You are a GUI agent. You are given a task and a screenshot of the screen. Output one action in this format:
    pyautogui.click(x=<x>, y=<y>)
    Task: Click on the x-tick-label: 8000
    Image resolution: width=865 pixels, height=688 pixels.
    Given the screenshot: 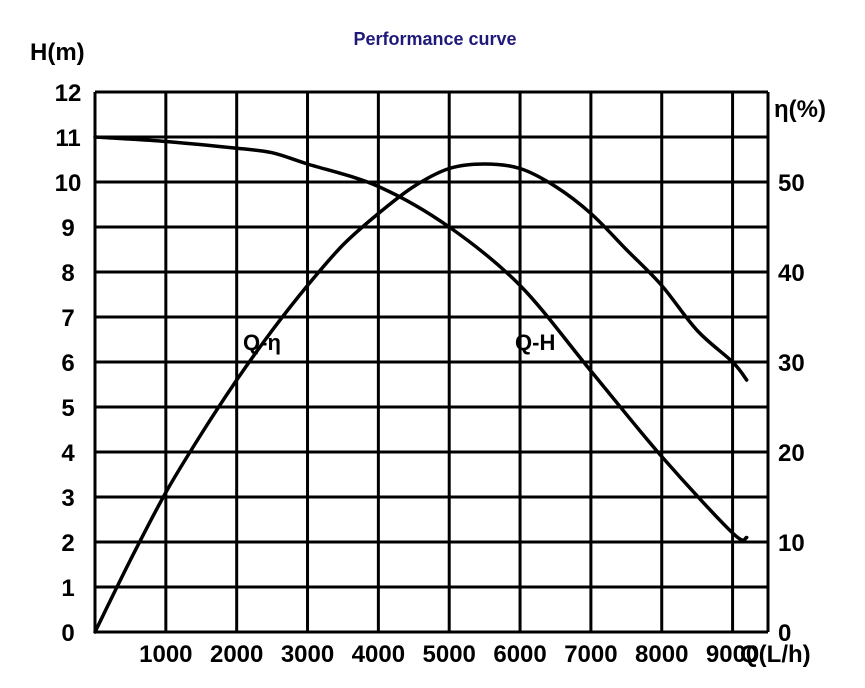 What is the action you would take?
    pyautogui.click(x=661, y=654)
    